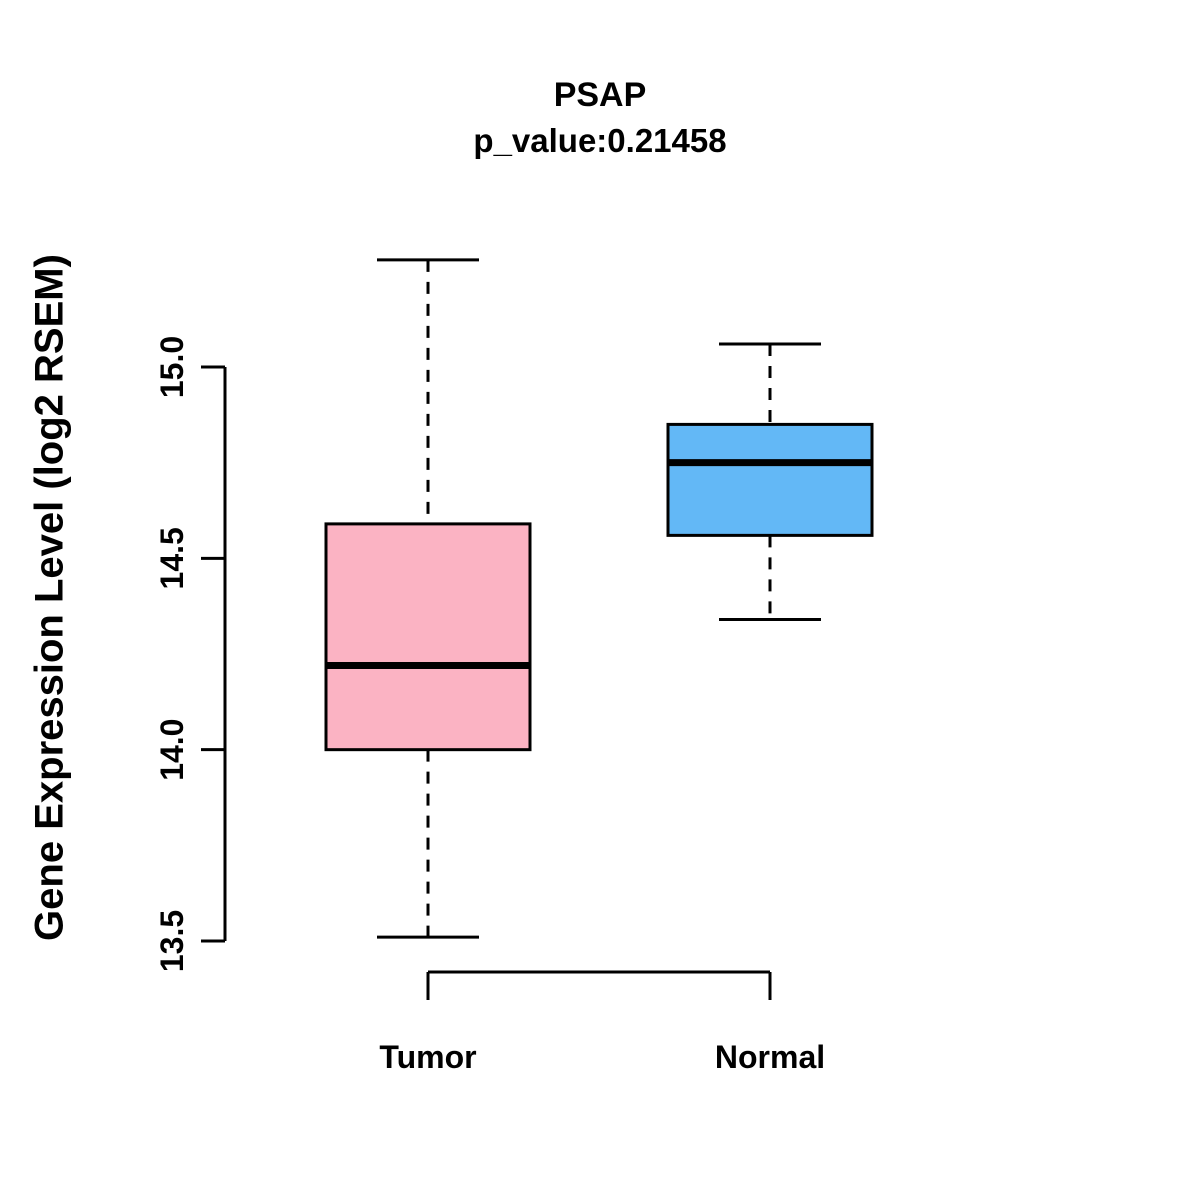  I want to click on box-tumor, so click(428, 637).